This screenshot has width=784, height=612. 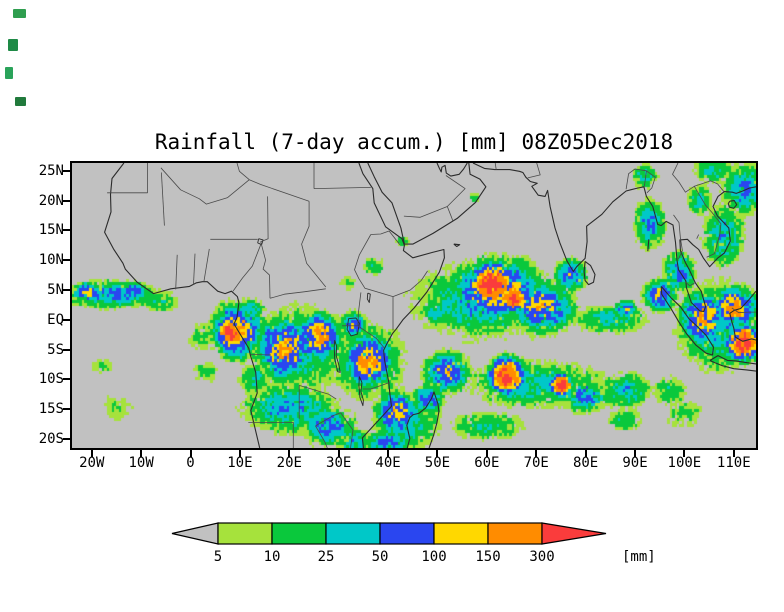 I want to click on lake-victoria, so click(x=353, y=327).